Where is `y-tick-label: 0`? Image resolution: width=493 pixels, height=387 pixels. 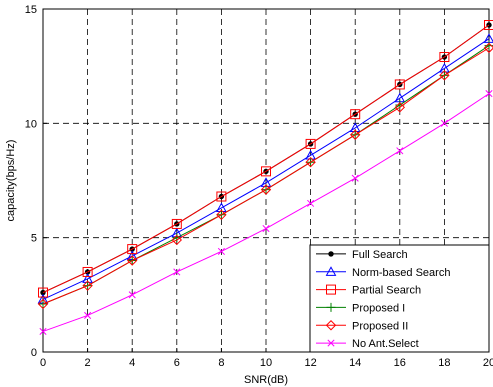 y-tick-label: 0 is located at coordinates (34, 353).